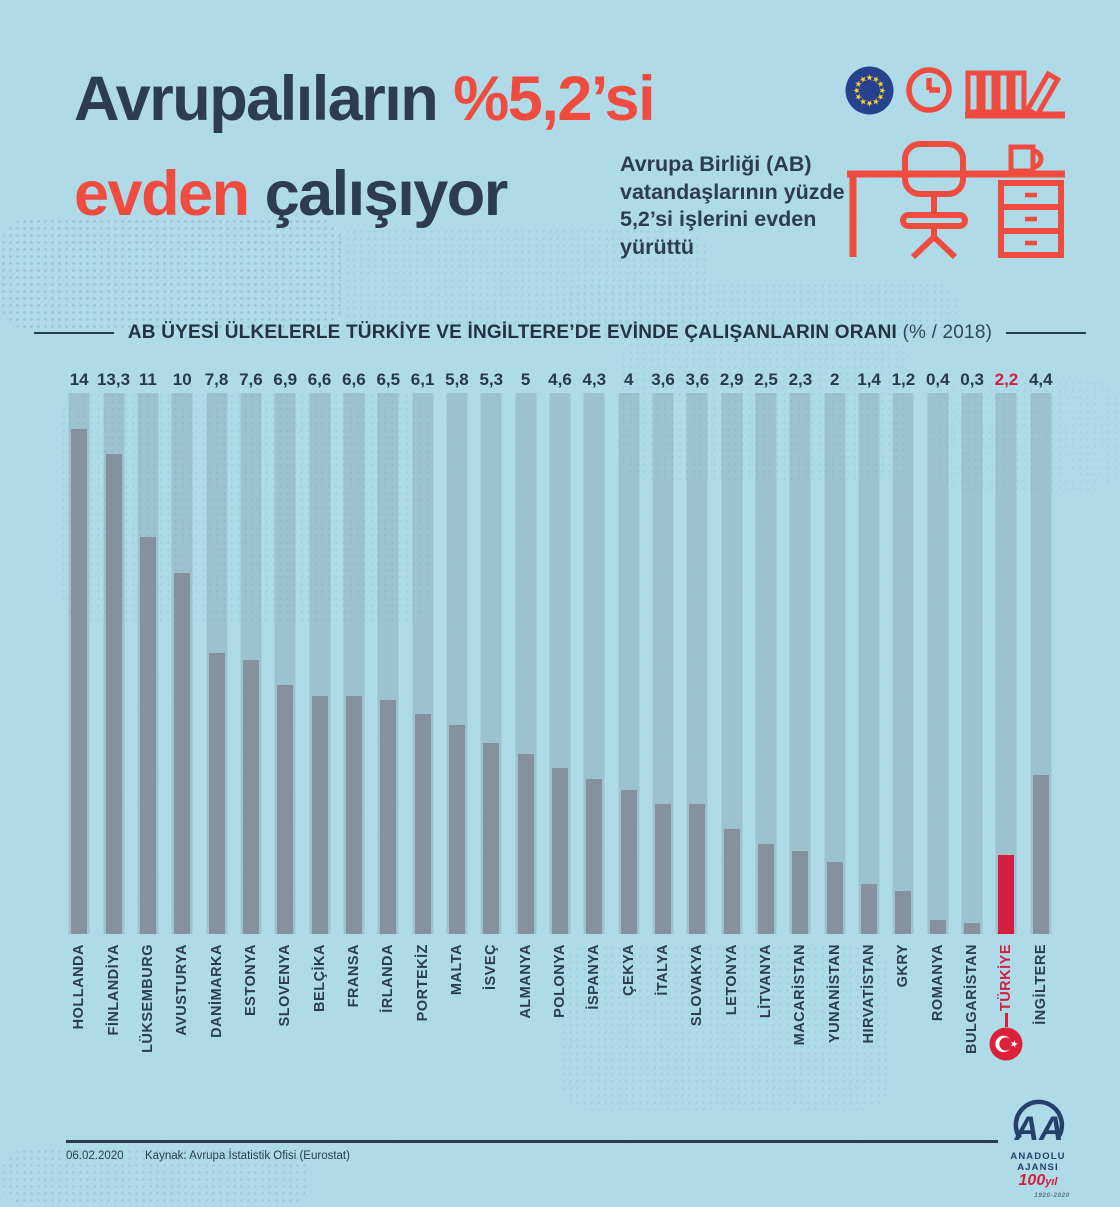  What do you see at coordinates (365, 147) in the screenshot?
I see `page-title: Avrupalıların %5,2’si evden çalışıyor` at bounding box center [365, 147].